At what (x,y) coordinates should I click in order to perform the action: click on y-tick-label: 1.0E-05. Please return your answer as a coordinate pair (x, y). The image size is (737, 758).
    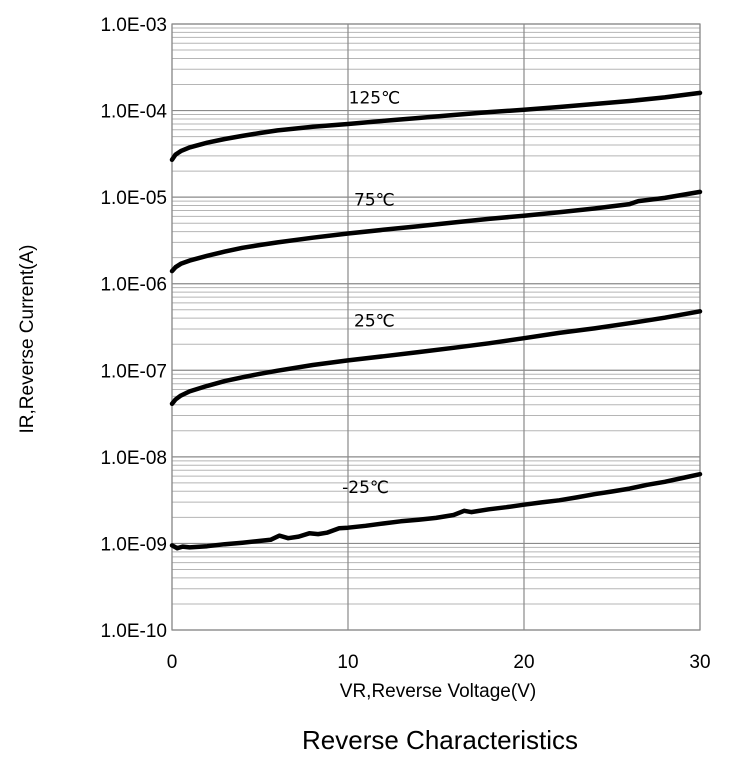
    Looking at the image, I should click on (133, 198).